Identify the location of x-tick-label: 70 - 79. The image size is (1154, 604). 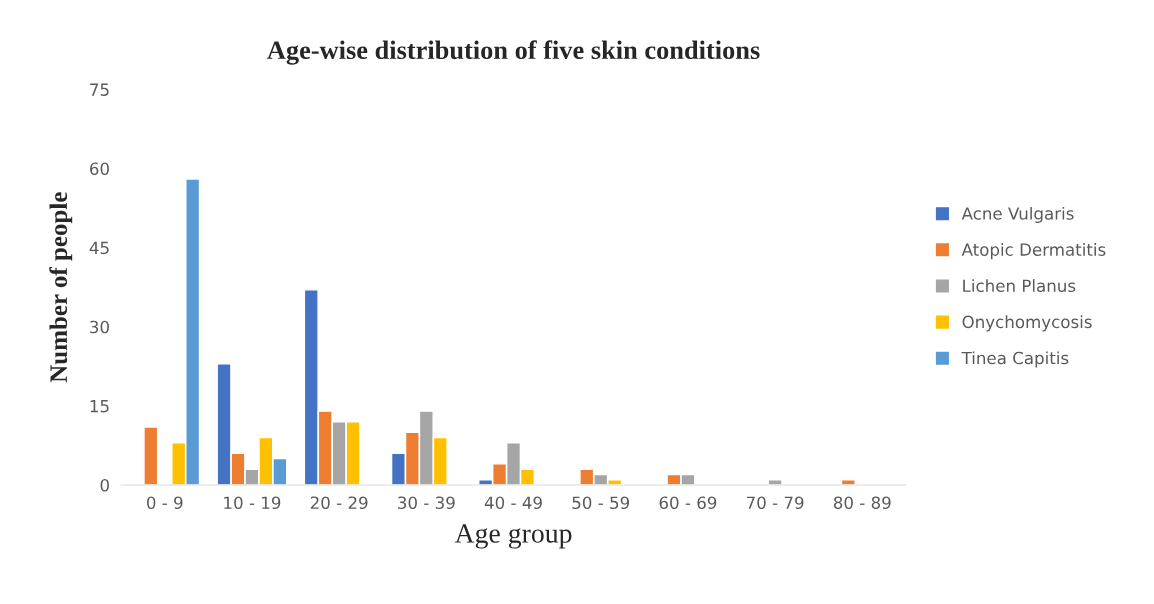
(775, 503).